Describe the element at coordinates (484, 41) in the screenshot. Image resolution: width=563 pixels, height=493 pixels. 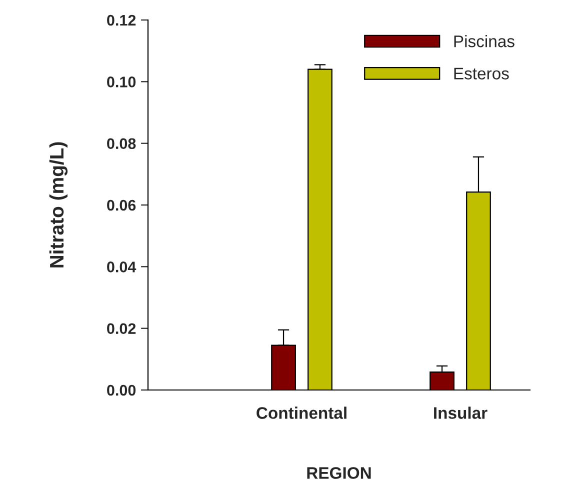
I see `legend-label: Piscinas` at that location.